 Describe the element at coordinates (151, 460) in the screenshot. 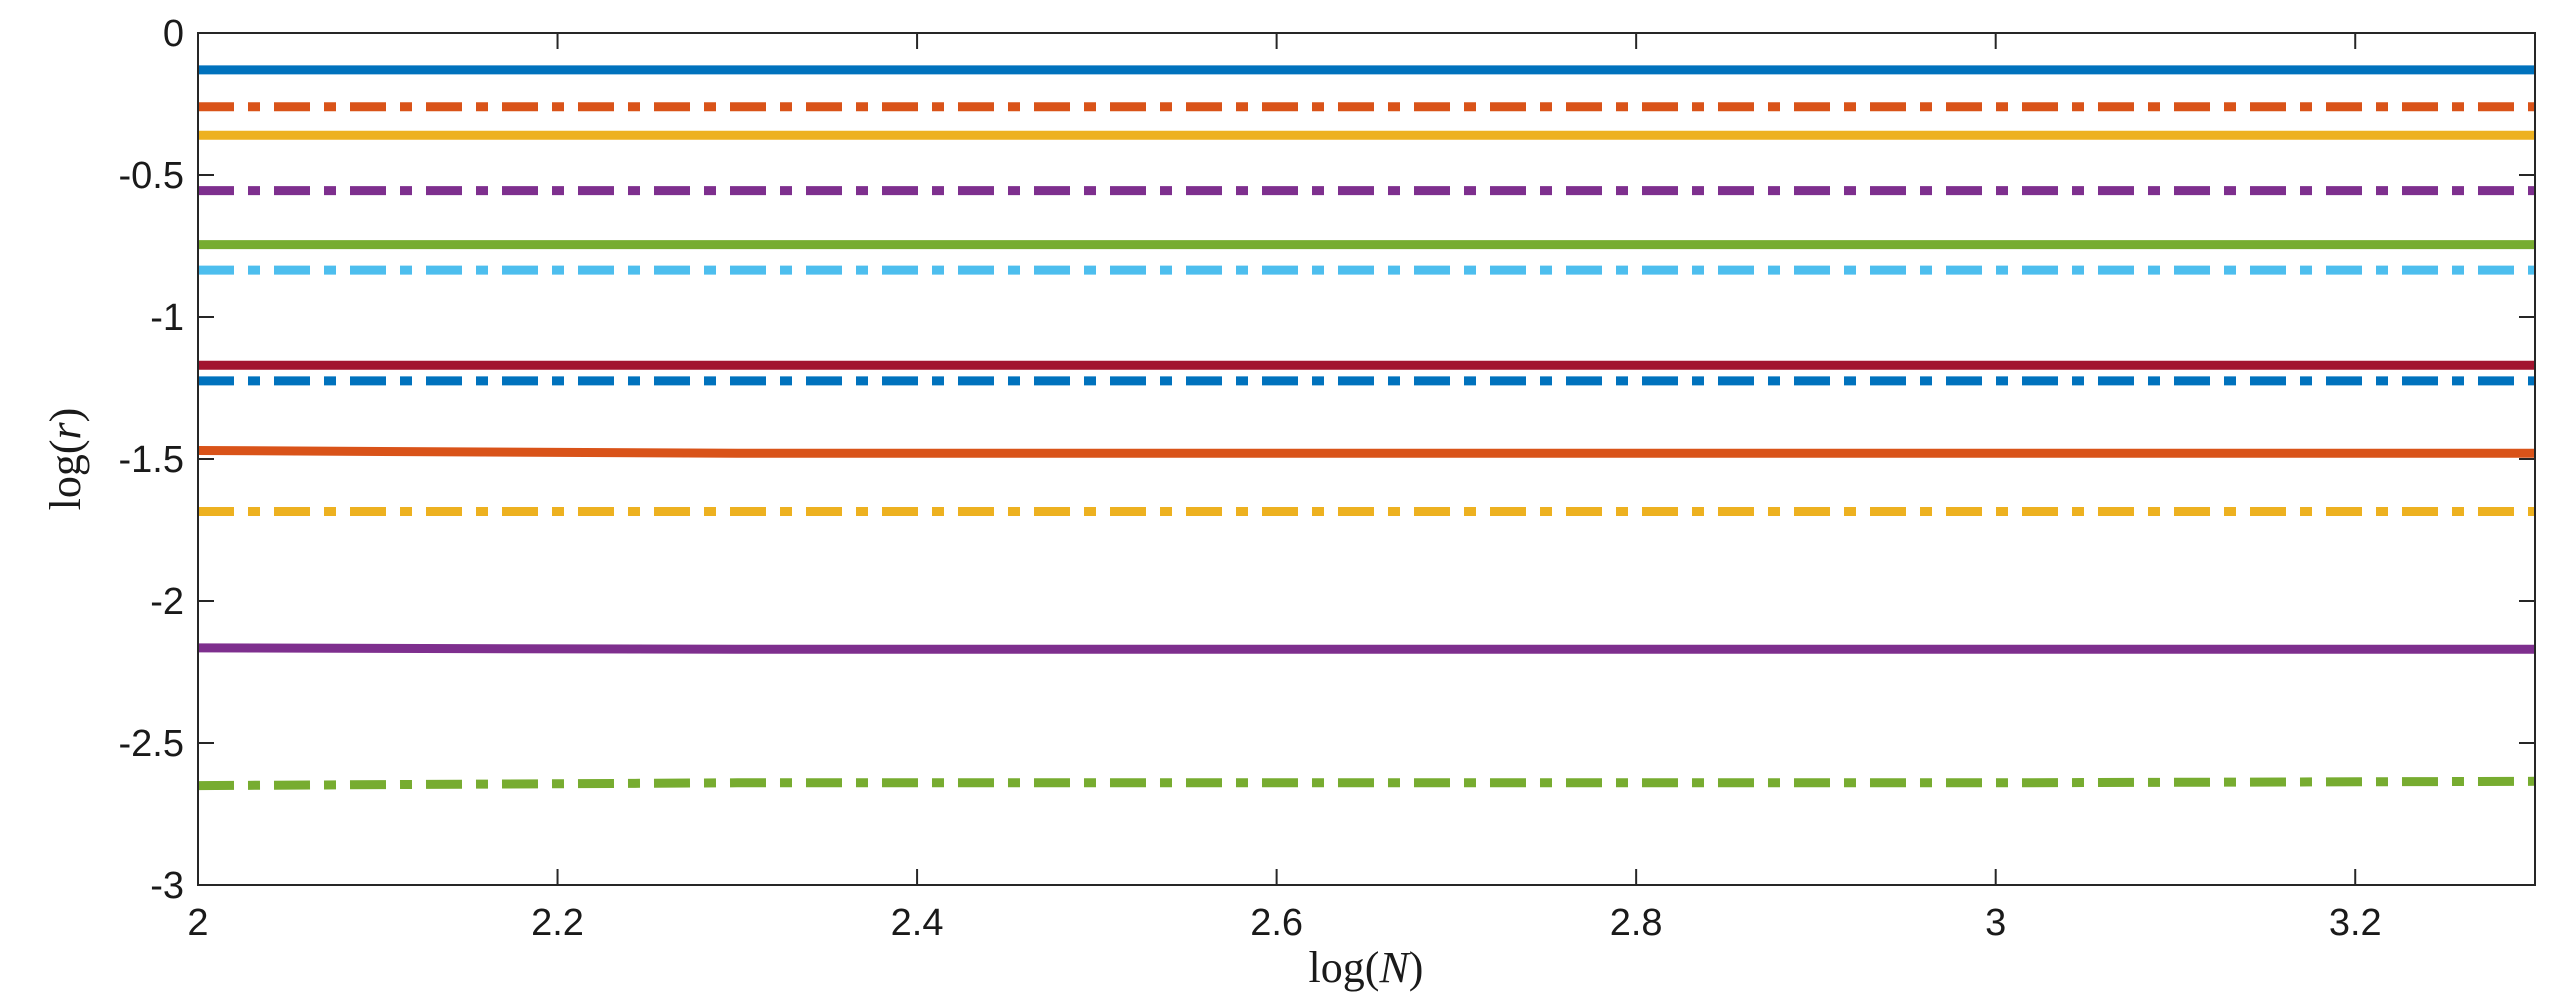

I see `y-tick-label: -1.5` at that location.